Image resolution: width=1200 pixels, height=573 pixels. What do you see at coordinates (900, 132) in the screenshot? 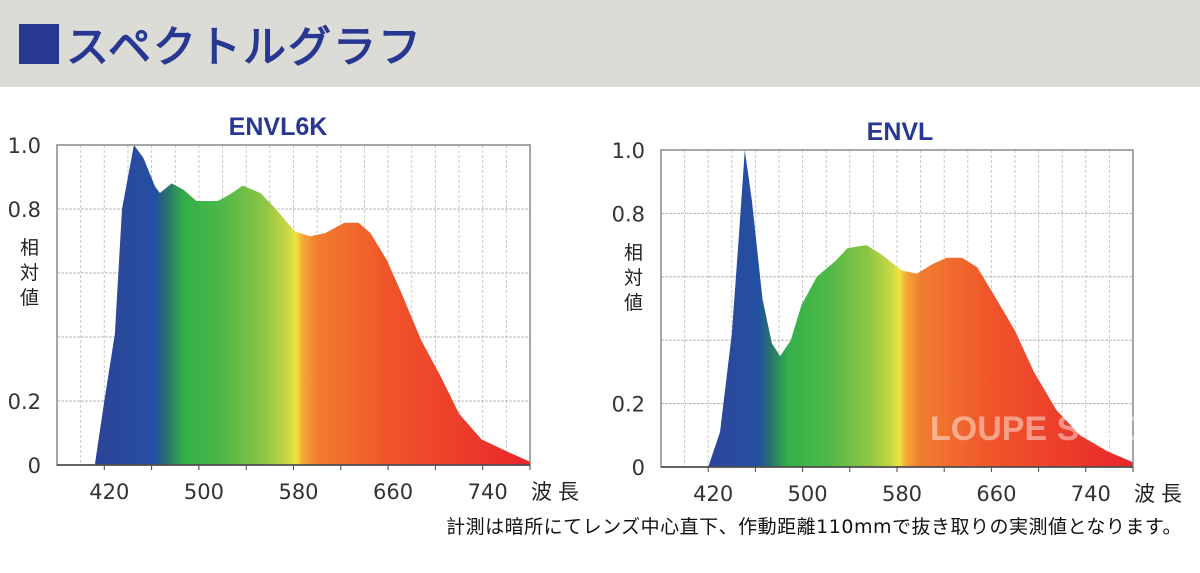
I see `chart-title: ENVL` at bounding box center [900, 132].